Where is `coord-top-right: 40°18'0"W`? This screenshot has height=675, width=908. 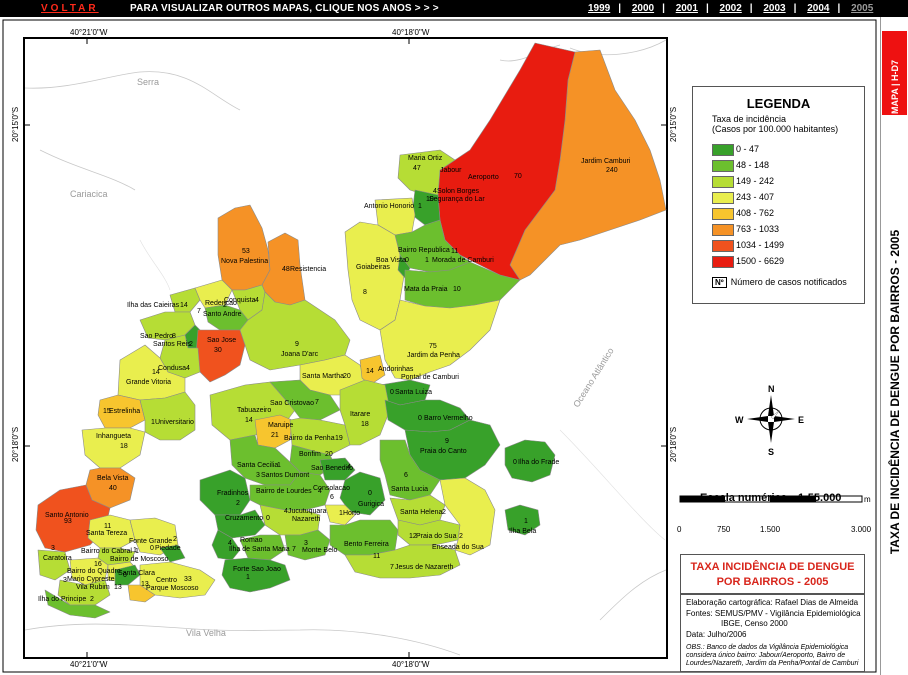
coord-top-right: 40°18'0"W is located at coordinates (411, 32).